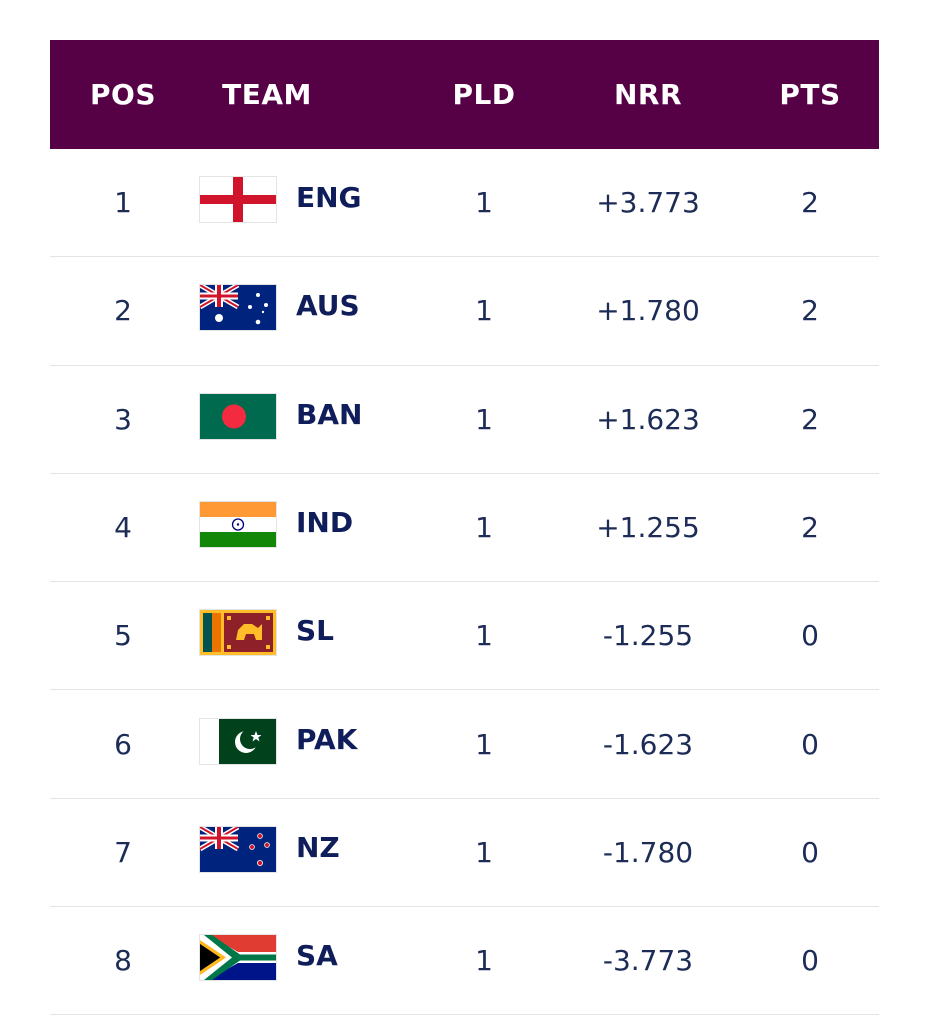  I want to click on england-flag-icon, so click(238, 200).